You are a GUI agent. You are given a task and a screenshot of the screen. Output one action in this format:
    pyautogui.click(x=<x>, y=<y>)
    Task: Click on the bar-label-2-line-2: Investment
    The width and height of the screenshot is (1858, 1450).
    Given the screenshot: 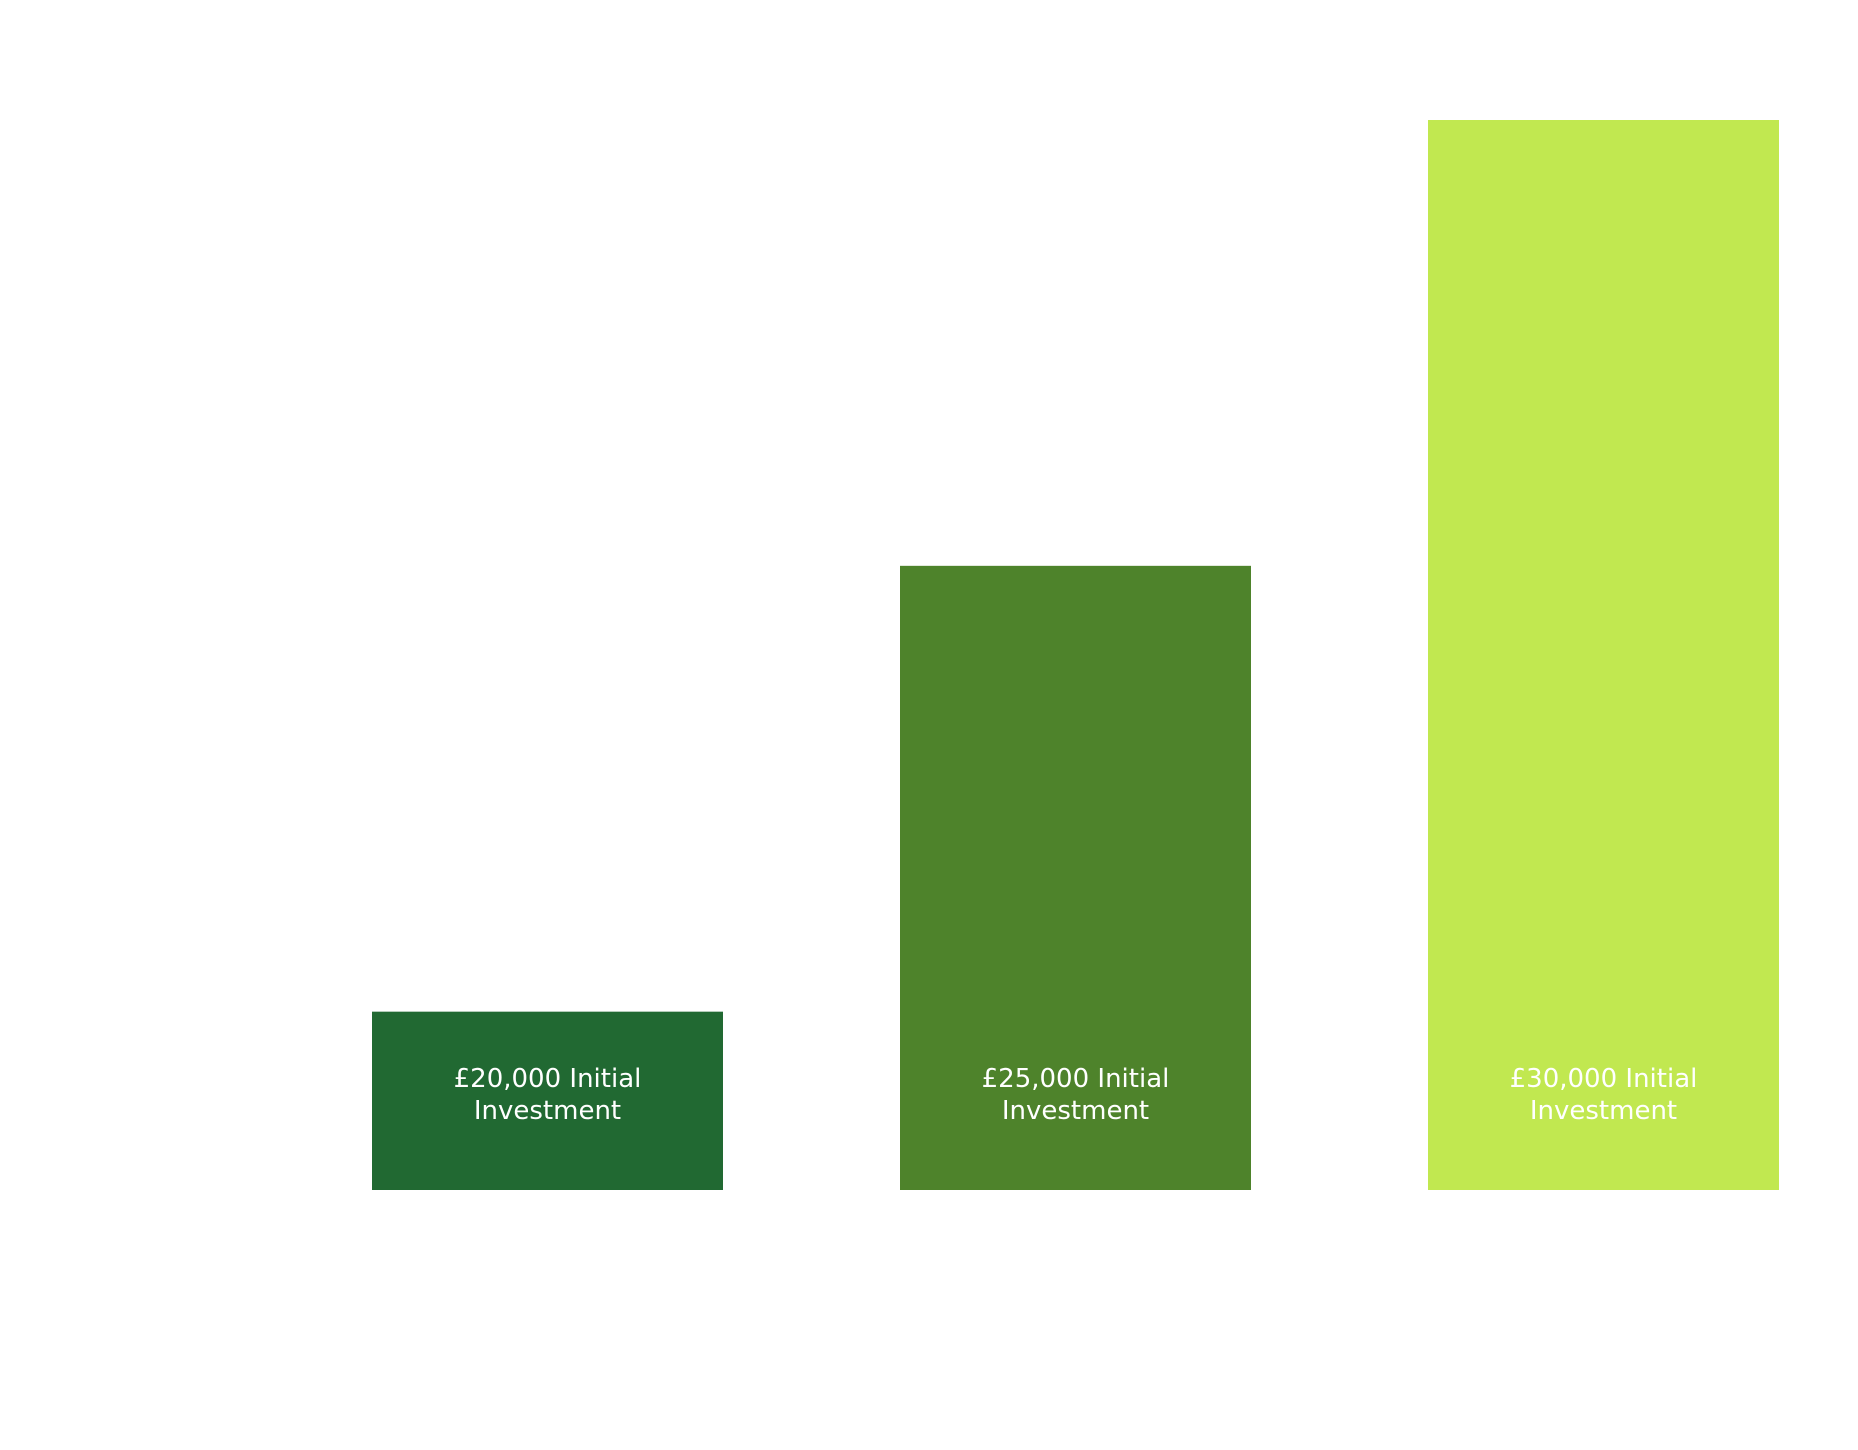 What is the action you would take?
    pyautogui.click(x=1075, y=1111)
    